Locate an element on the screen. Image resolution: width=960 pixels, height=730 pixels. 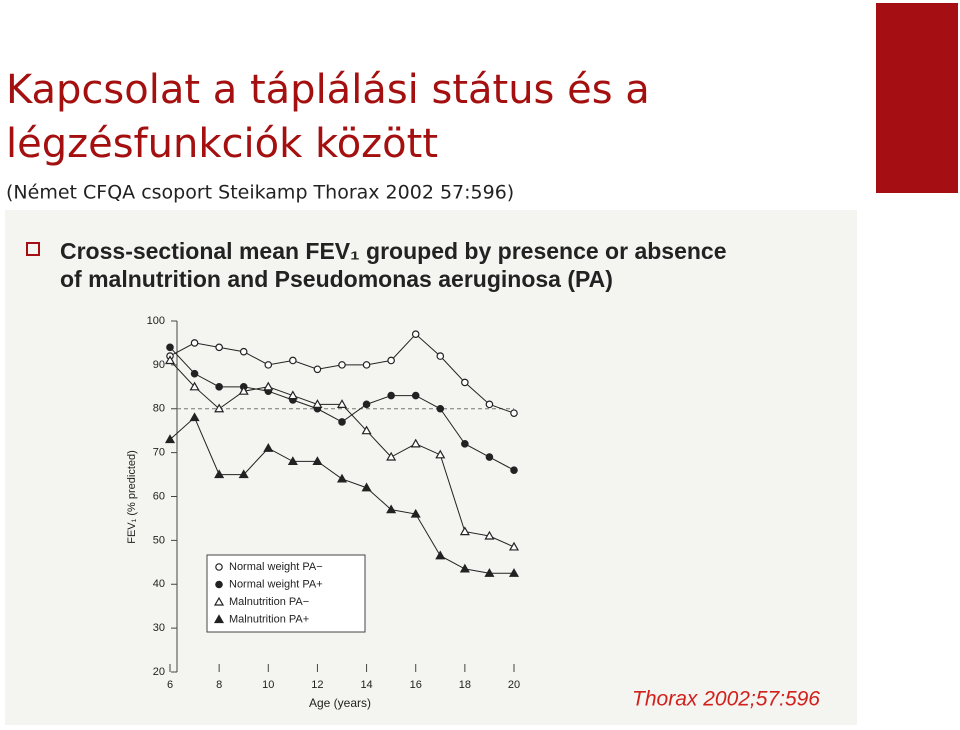
legend-label: Normal weight PA+ is located at coordinates (276, 584).